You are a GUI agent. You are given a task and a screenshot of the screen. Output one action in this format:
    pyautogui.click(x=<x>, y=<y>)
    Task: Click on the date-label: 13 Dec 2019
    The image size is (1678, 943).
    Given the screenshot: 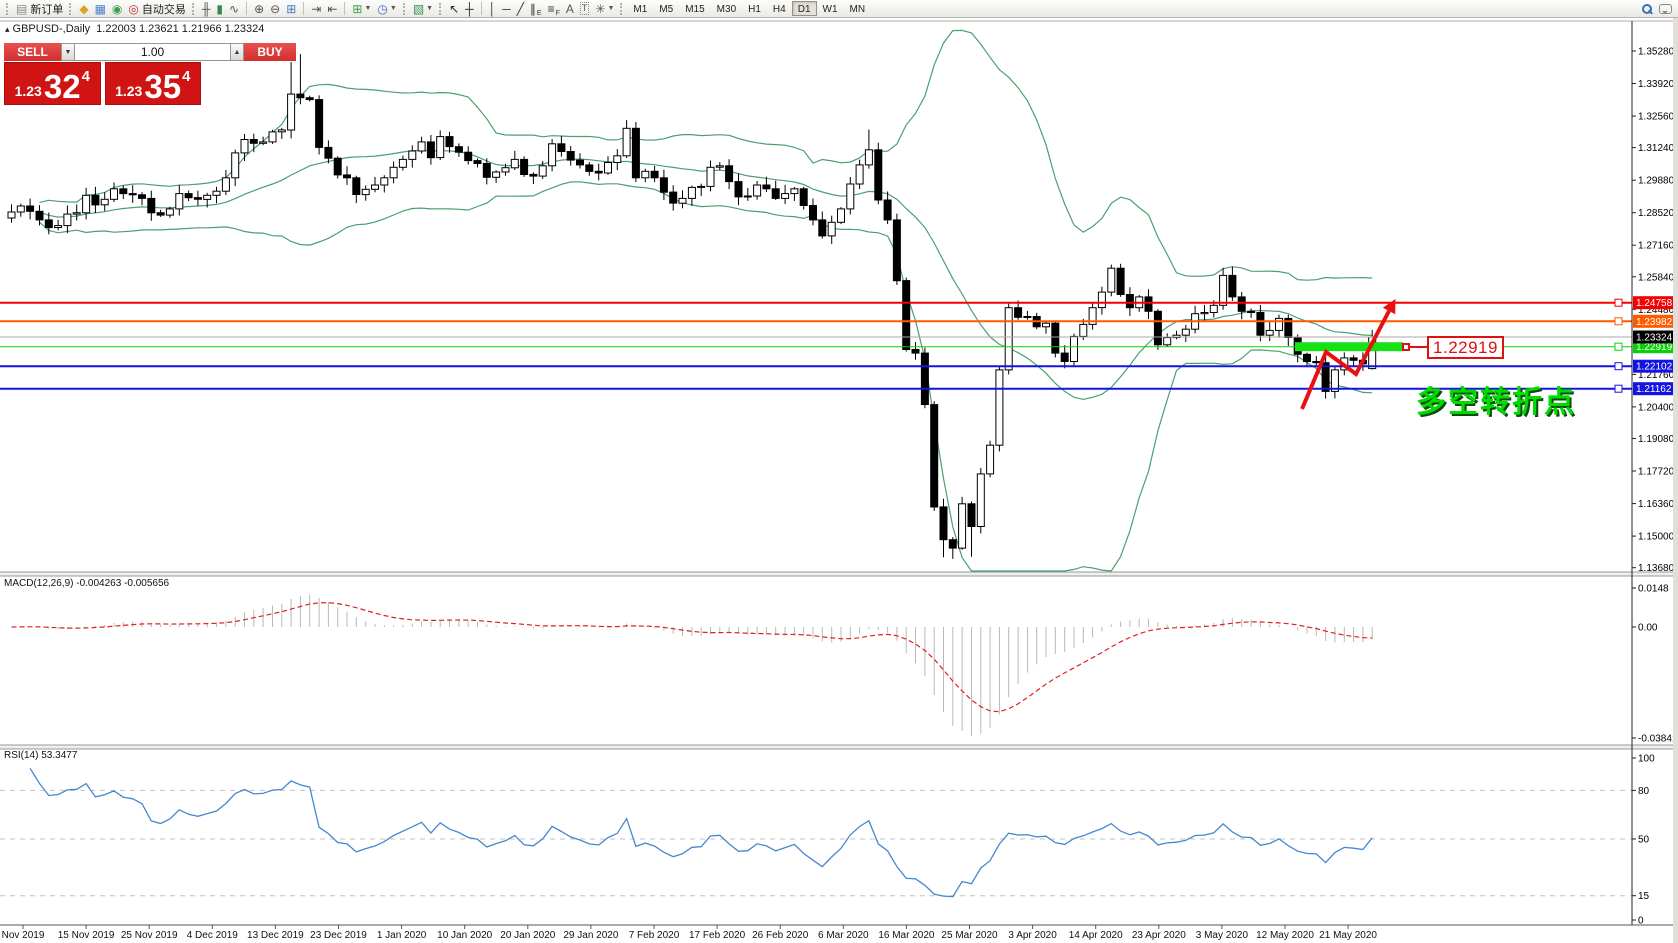 What is the action you would take?
    pyautogui.click(x=275, y=935)
    